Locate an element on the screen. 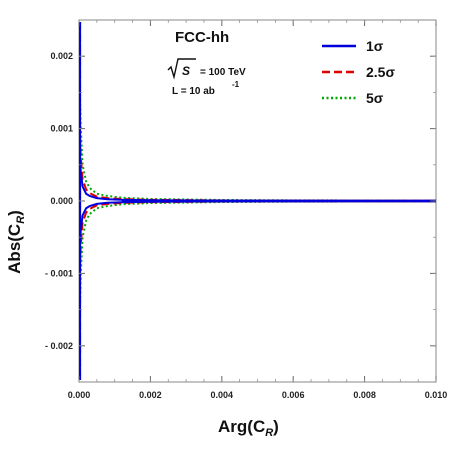 The image size is (450, 451). y-tick-label: - 0.001 is located at coordinates (59, 273).